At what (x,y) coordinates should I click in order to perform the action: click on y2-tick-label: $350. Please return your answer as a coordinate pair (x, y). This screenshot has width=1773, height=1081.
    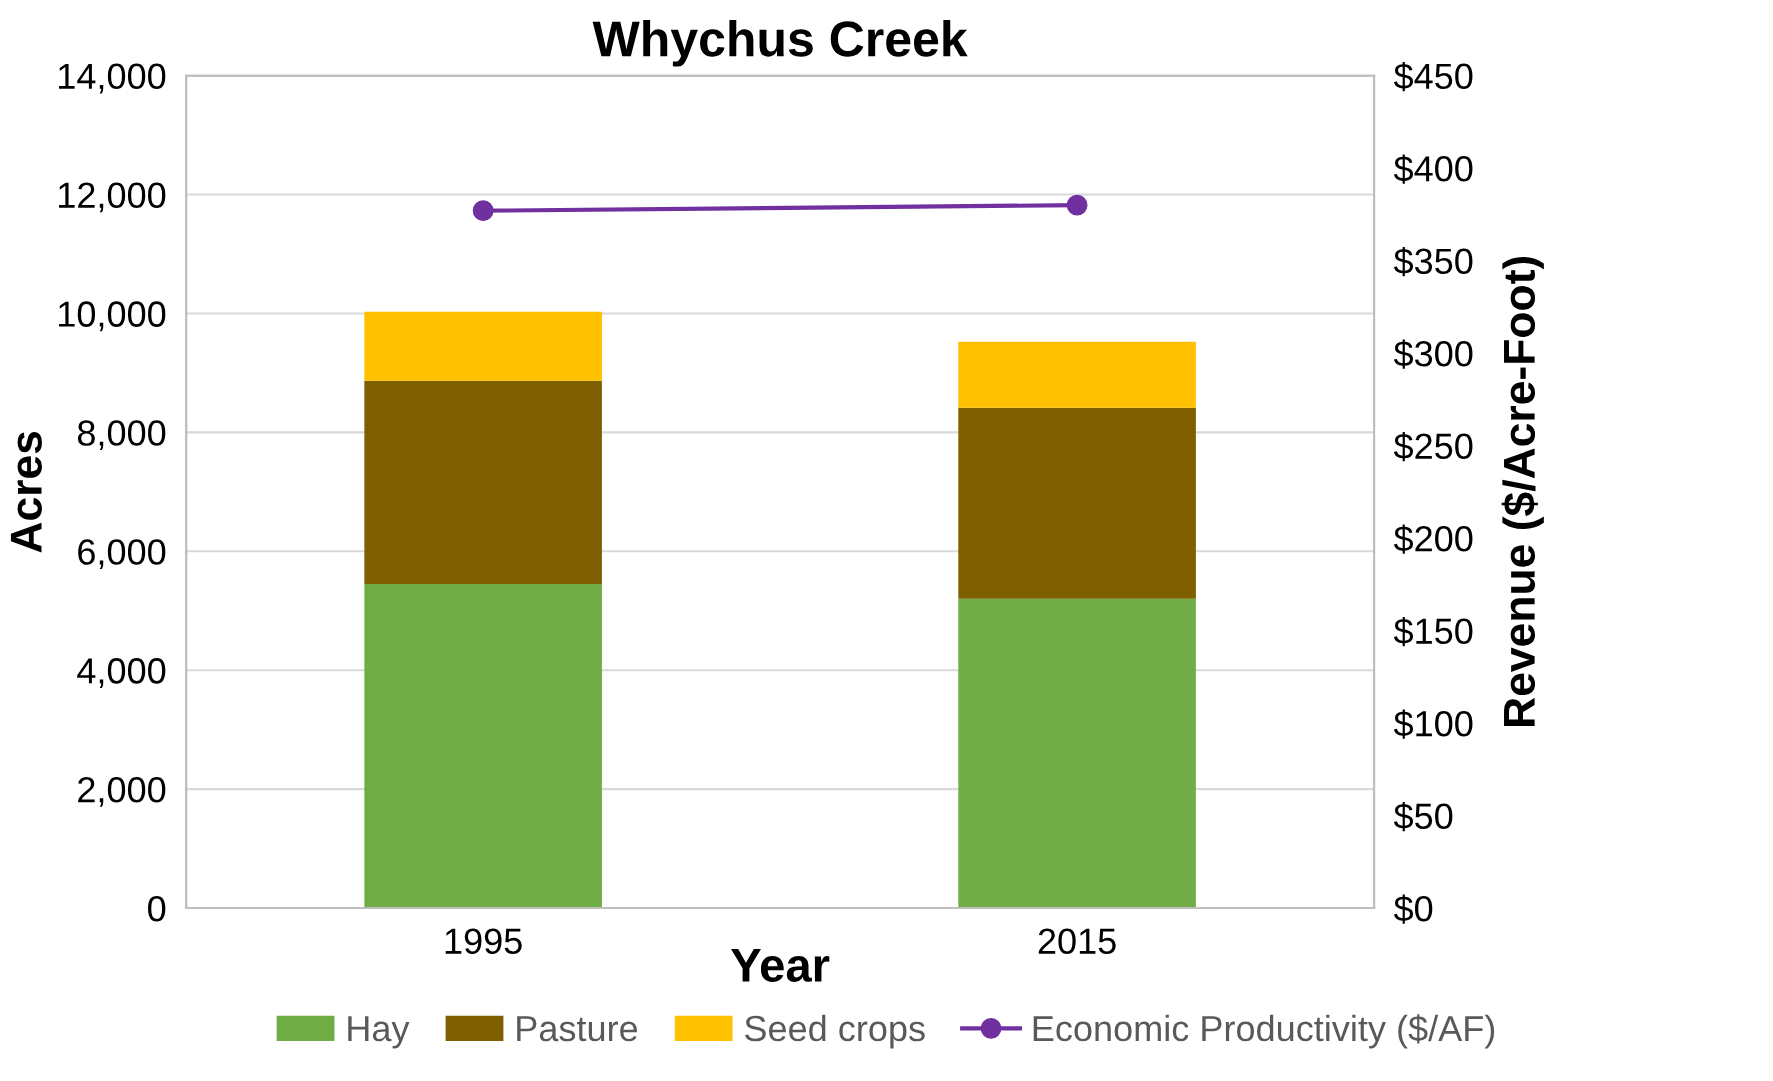
    Looking at the image, I should click on (1433, 261).